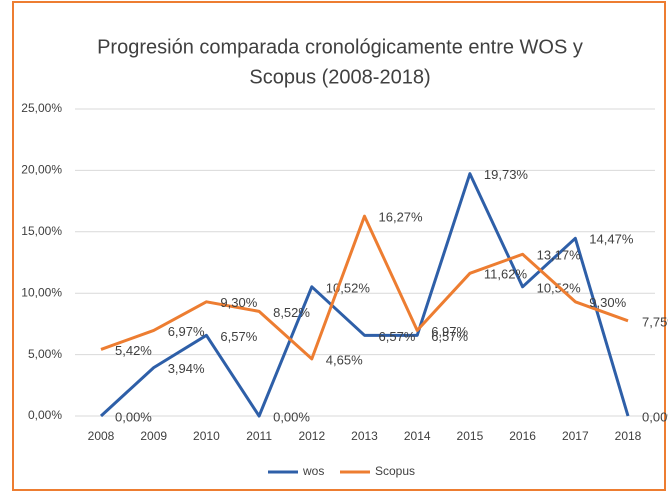  Describe the element at coordinates (611, 239) in the screenshot. I see `data-label: 14,47%` at that location.